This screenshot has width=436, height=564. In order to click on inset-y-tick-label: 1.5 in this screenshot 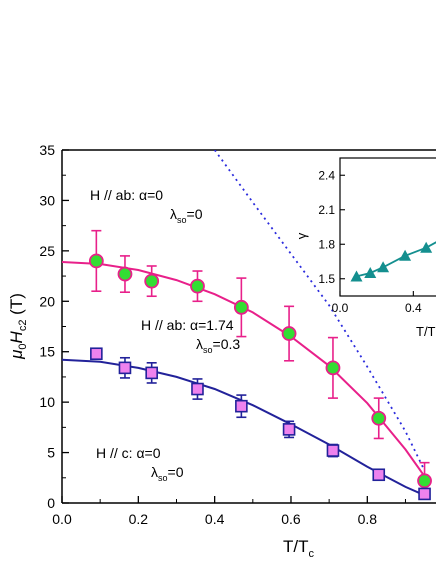, I will do `click(326, 279)`.